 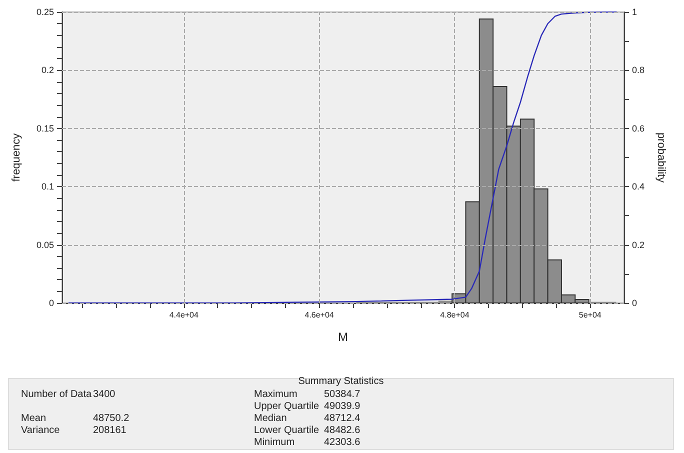 I want to click on x-tick-label: 5e+04, so click(x=590, y=315).